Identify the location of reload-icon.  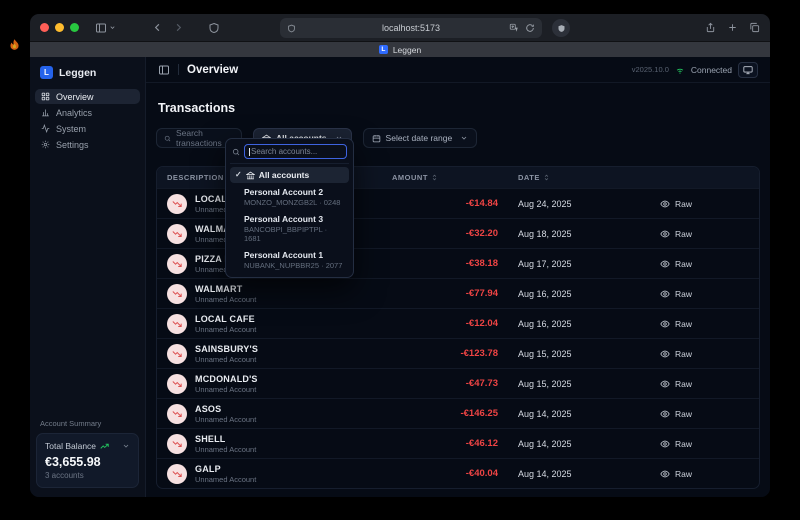
(530, 28).